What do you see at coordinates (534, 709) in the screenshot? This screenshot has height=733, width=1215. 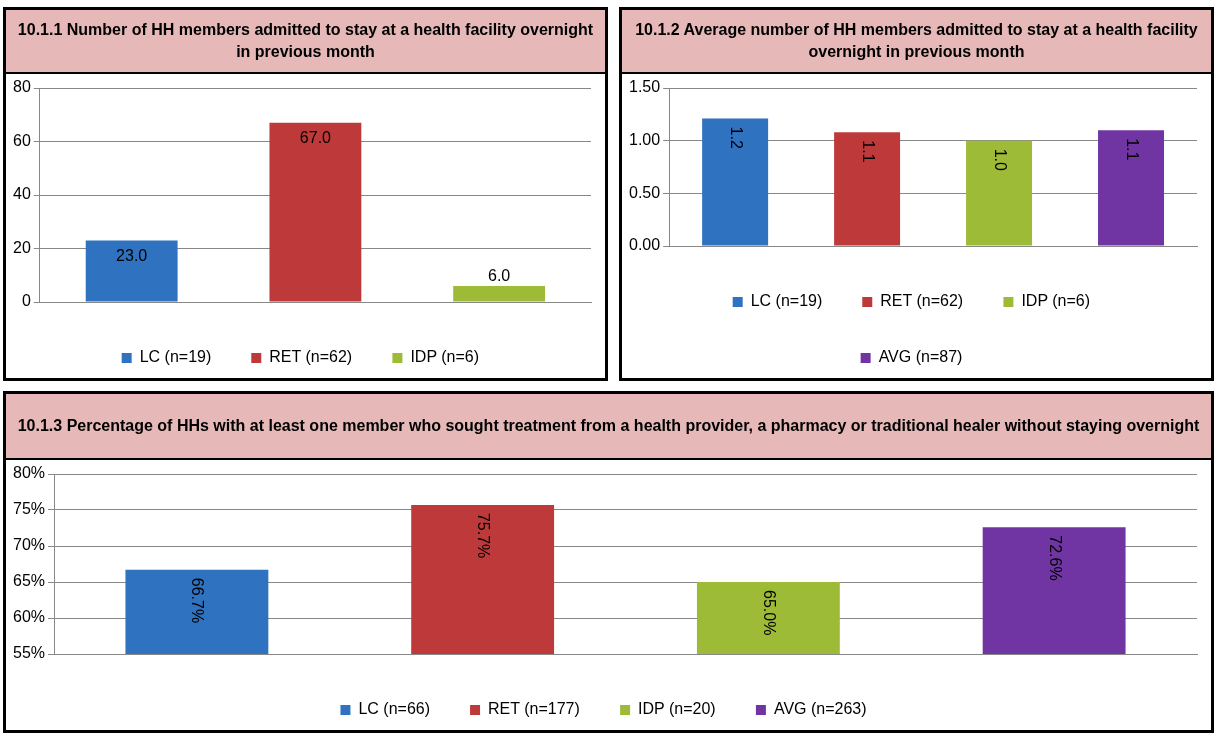 I see `legend-label: RET (n=177)` at bounding box center [534, 709].